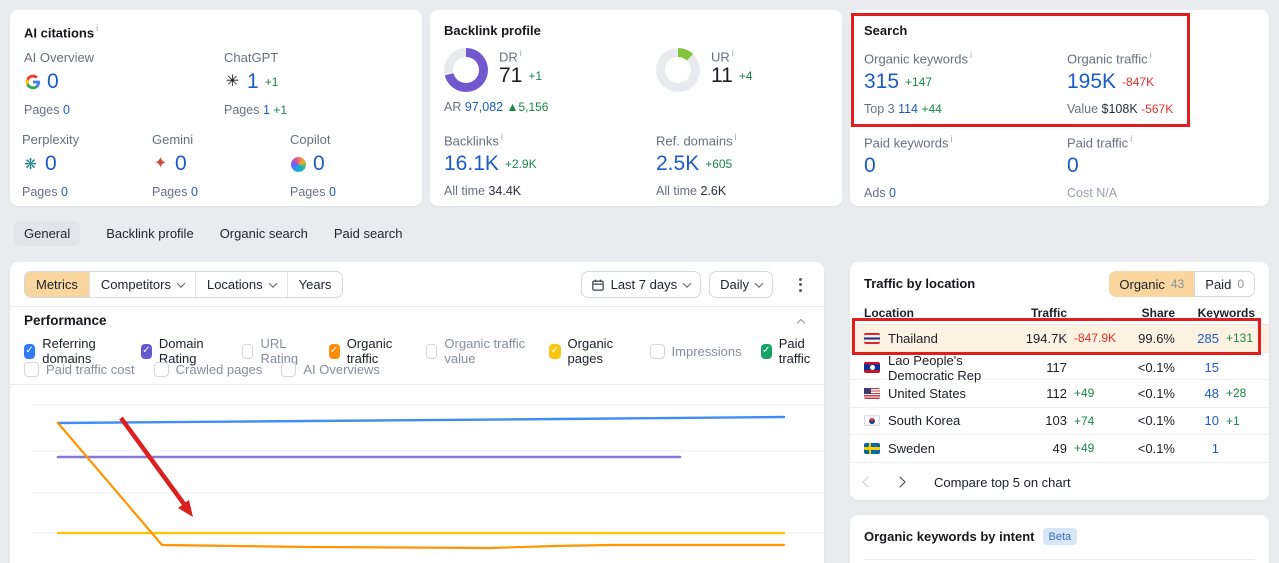 This screenshot has width=1279, height=563. What do you see at coordinates (1215, 448) in the screenshot?
I see `keywords-value: 1` at bounding box center [1215, 448].